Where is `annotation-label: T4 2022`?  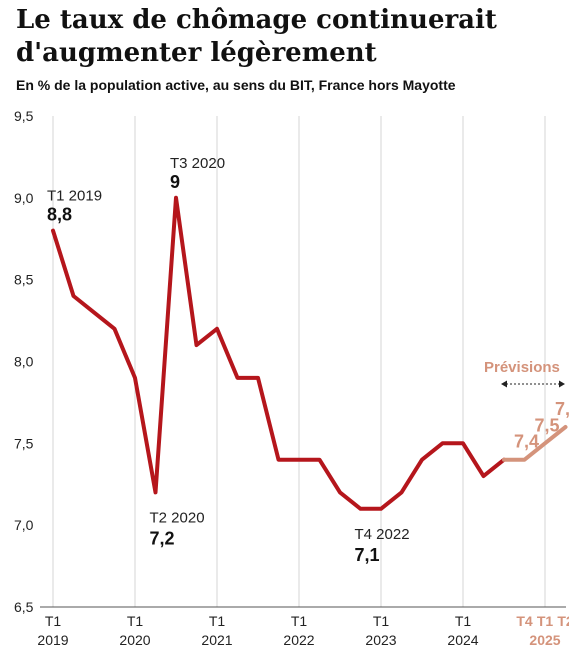
annotation-label: T4 2022 is located at coordinates (382, 534).